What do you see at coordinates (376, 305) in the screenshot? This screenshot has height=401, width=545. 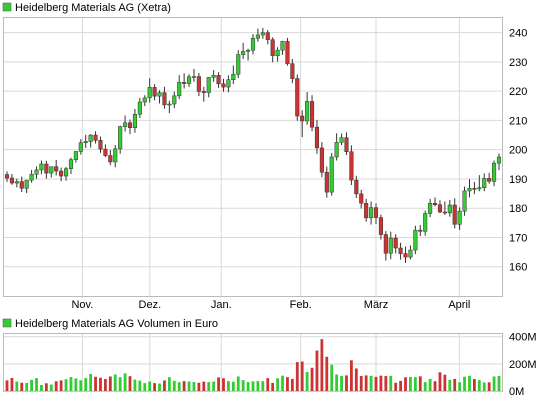 I see `x-tick-label: März` at bounding box center [376, 305].